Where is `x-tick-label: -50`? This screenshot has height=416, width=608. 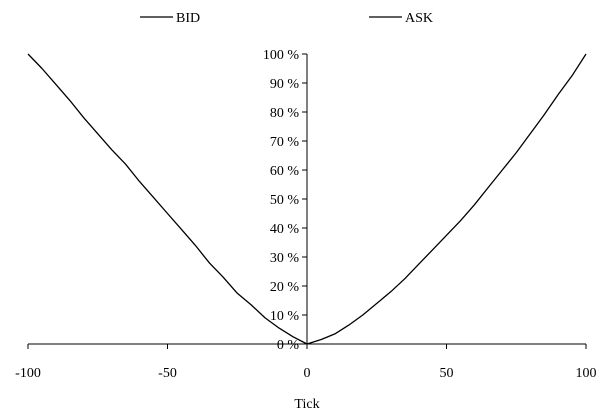 x-tick-label: -50 is located at coordinates (167, 373).